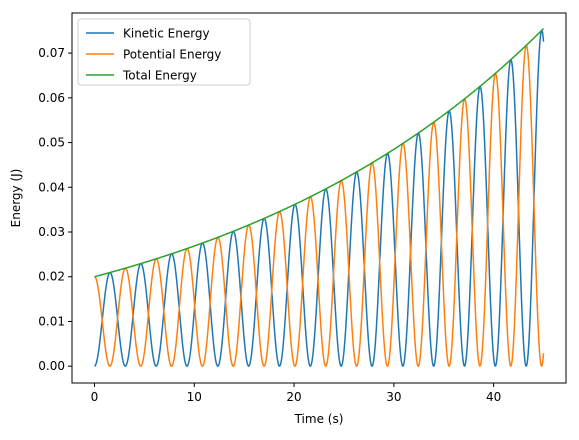 Image resolution: width=579 pixels, height=440 pixels. I want to click on x-tick-label: 10, so click(194, 397).